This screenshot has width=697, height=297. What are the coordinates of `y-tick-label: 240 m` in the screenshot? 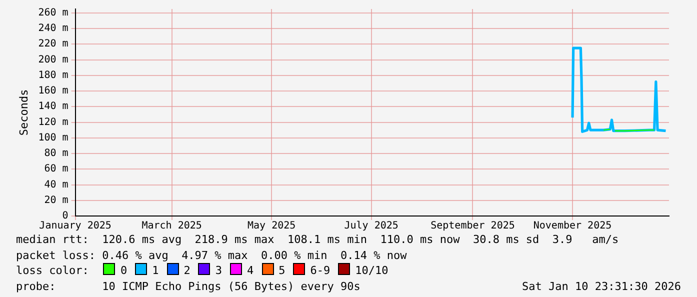 It's located at (53, 28).